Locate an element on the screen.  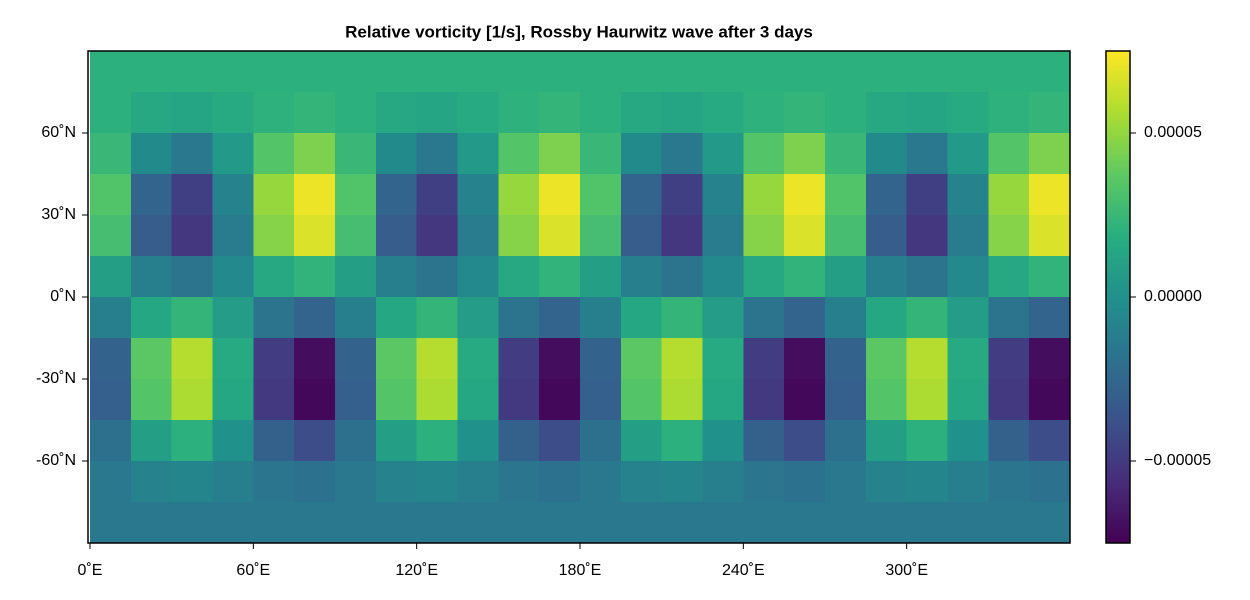
colorbar-tick-label: −0.00005 is located at coordinates (1177, 460).